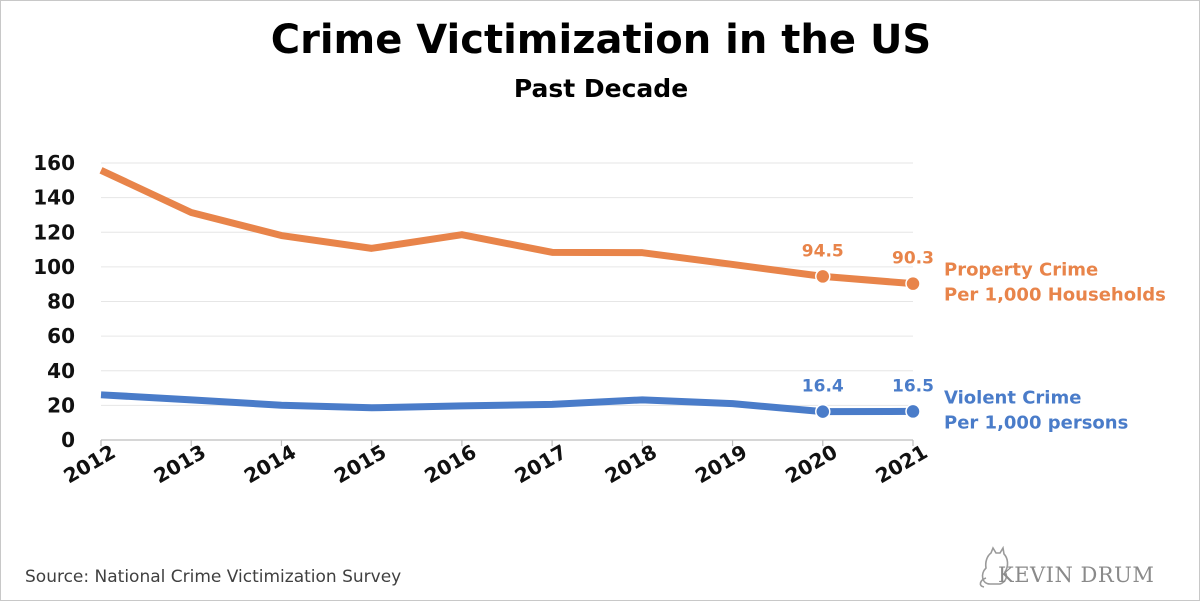 The image size is (1200, 602). I want to click on property-series-label: Property Crime, so click(1021, 270).